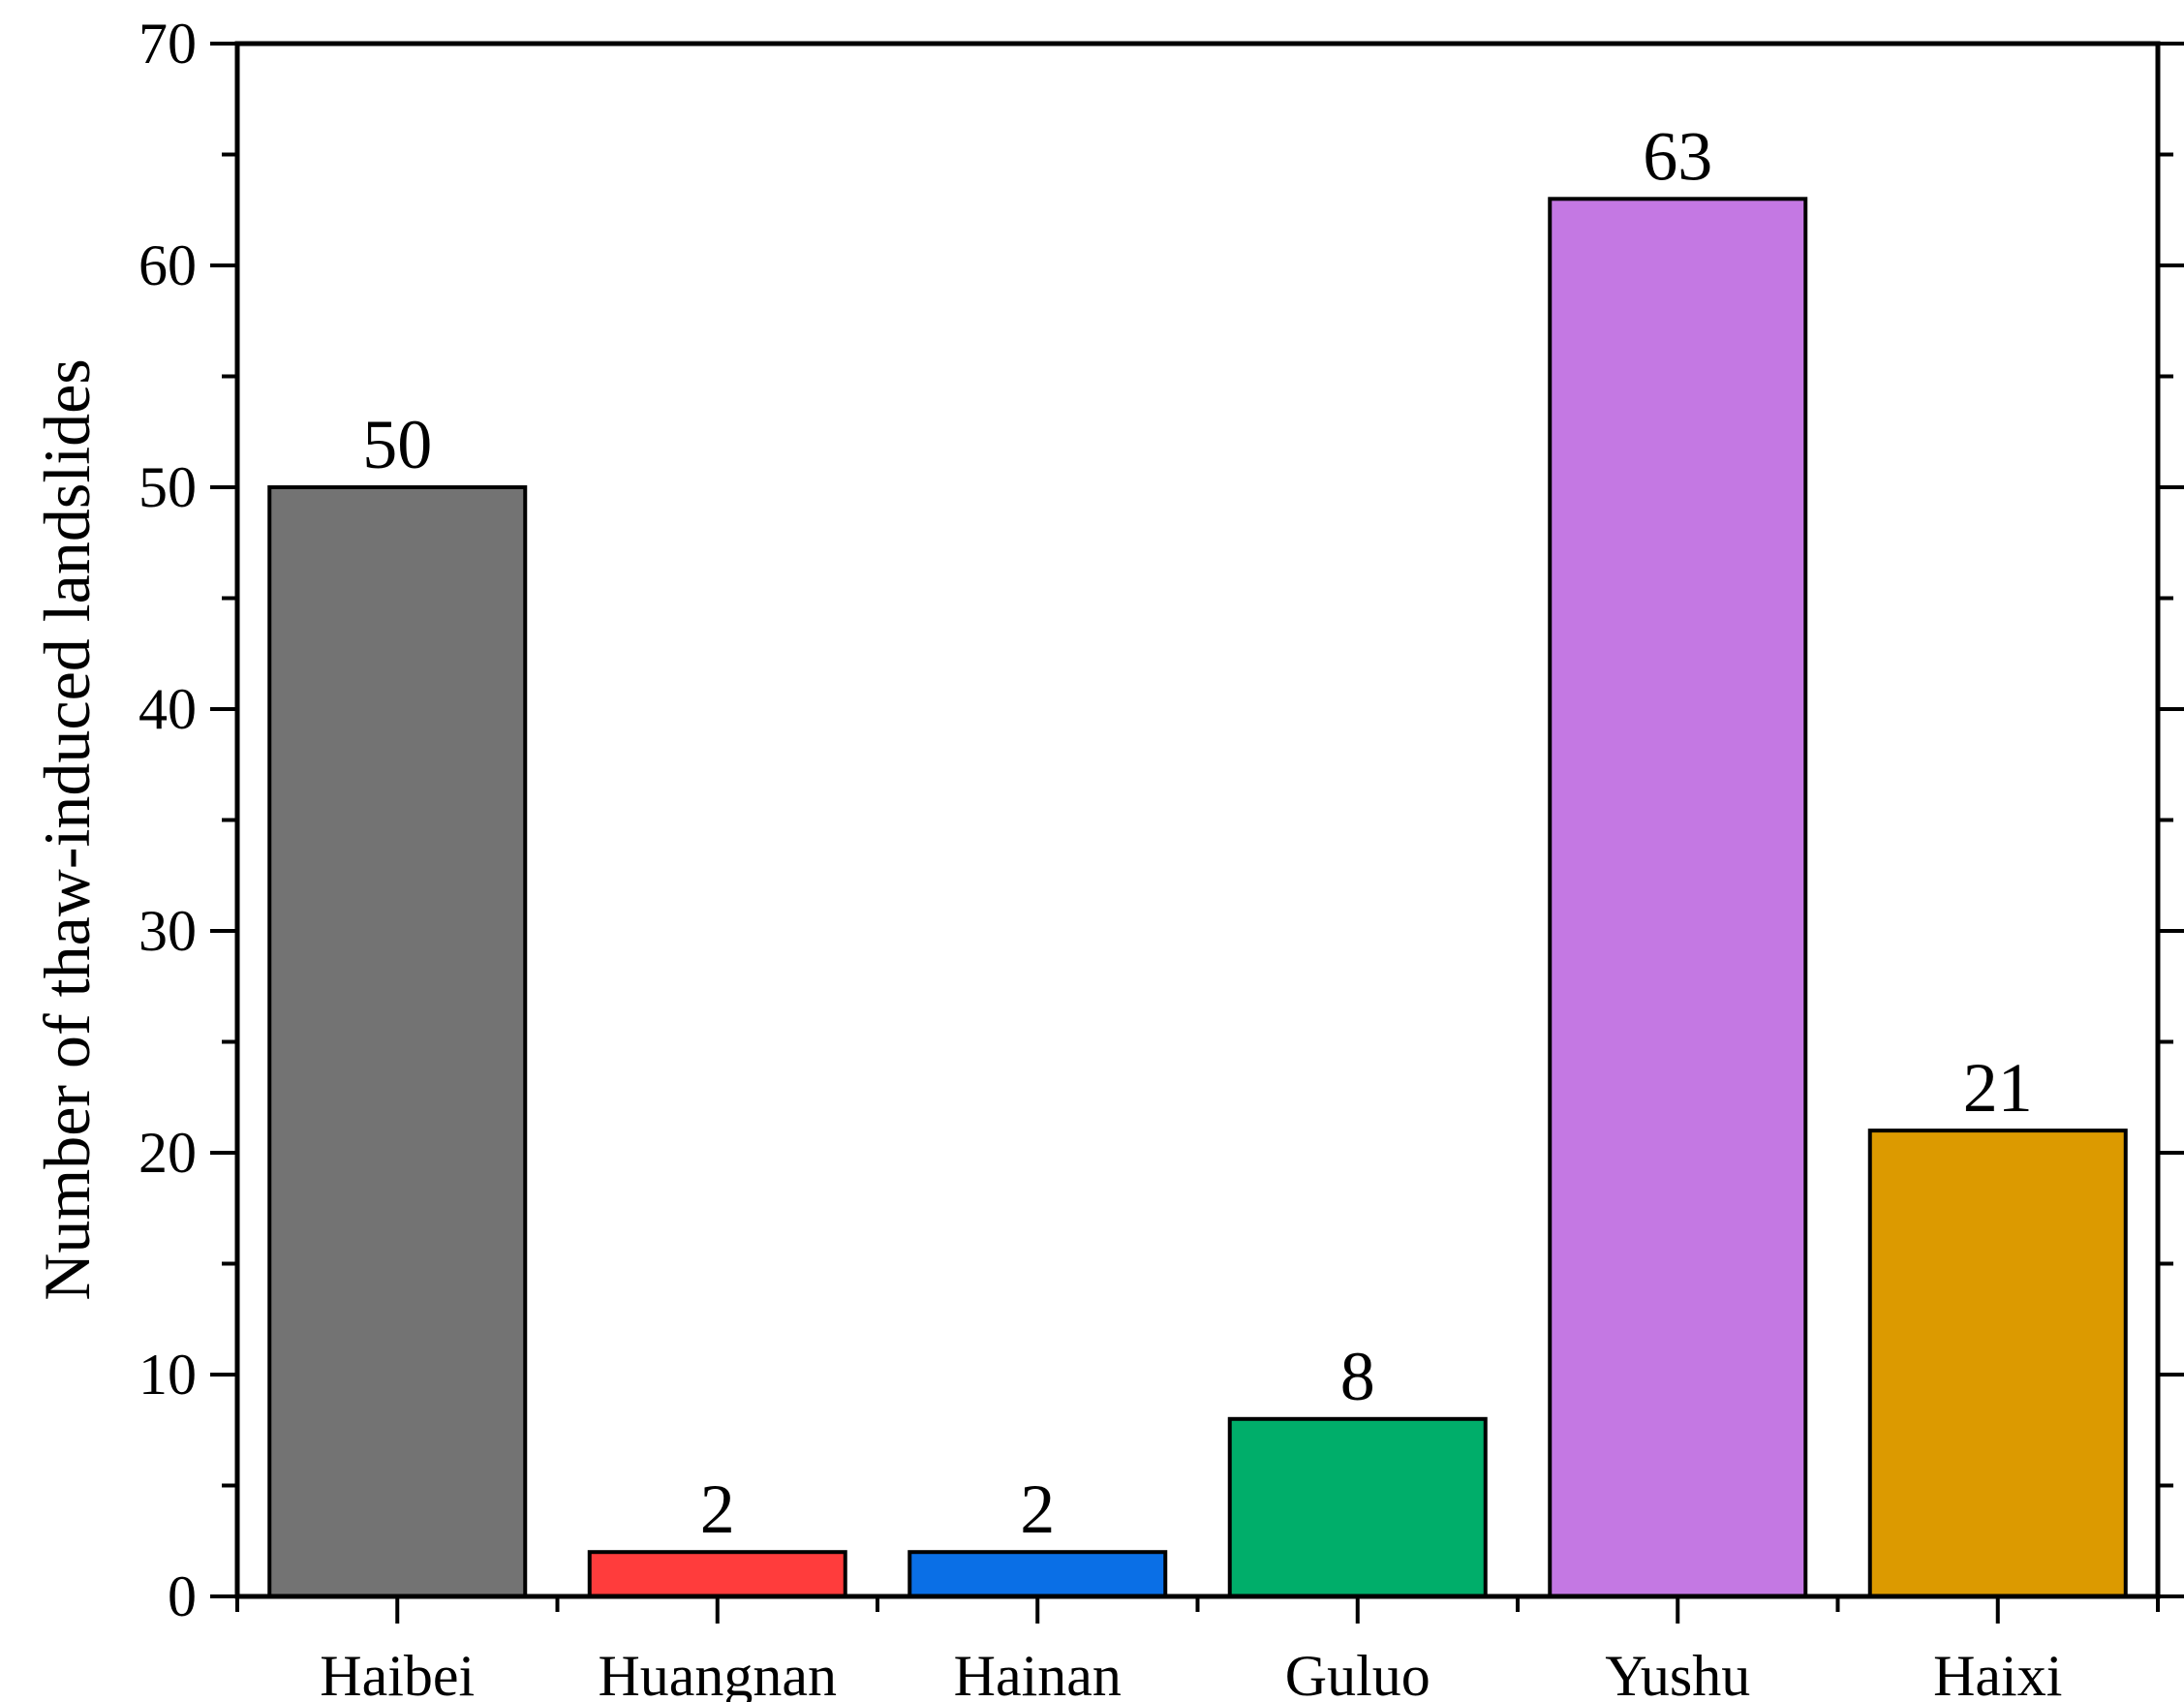 The height and width of the screenshot is (1702, 2184). What do you see at coordinates (1998, 1088) in the screenshot?
I see `data-label: 21` at bounding box center [1998, 1088].